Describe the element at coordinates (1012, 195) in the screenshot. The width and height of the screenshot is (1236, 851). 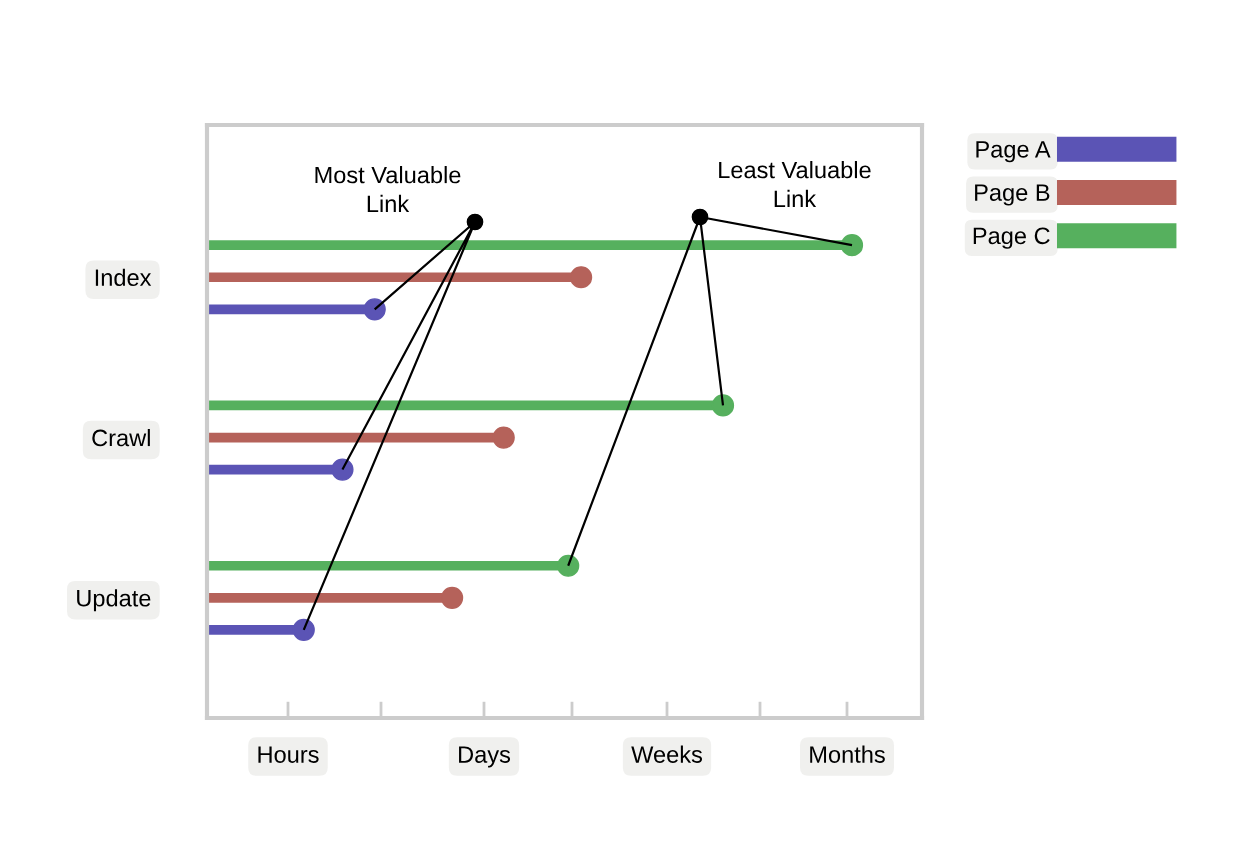
I see `legend-label: Page B` at that location.